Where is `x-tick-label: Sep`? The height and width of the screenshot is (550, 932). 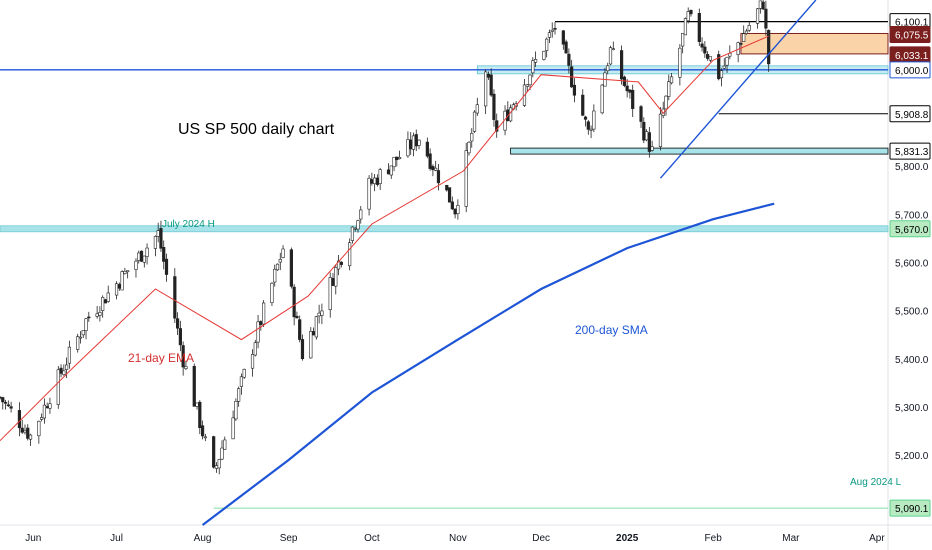 x-tick-label: Sep is located at coordinates (289, 538).